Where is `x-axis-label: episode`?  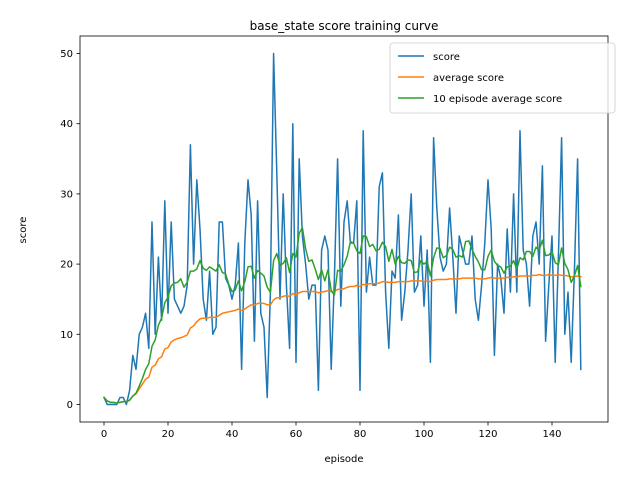 x-axis-label: episode is located at coordinates (343, 459).